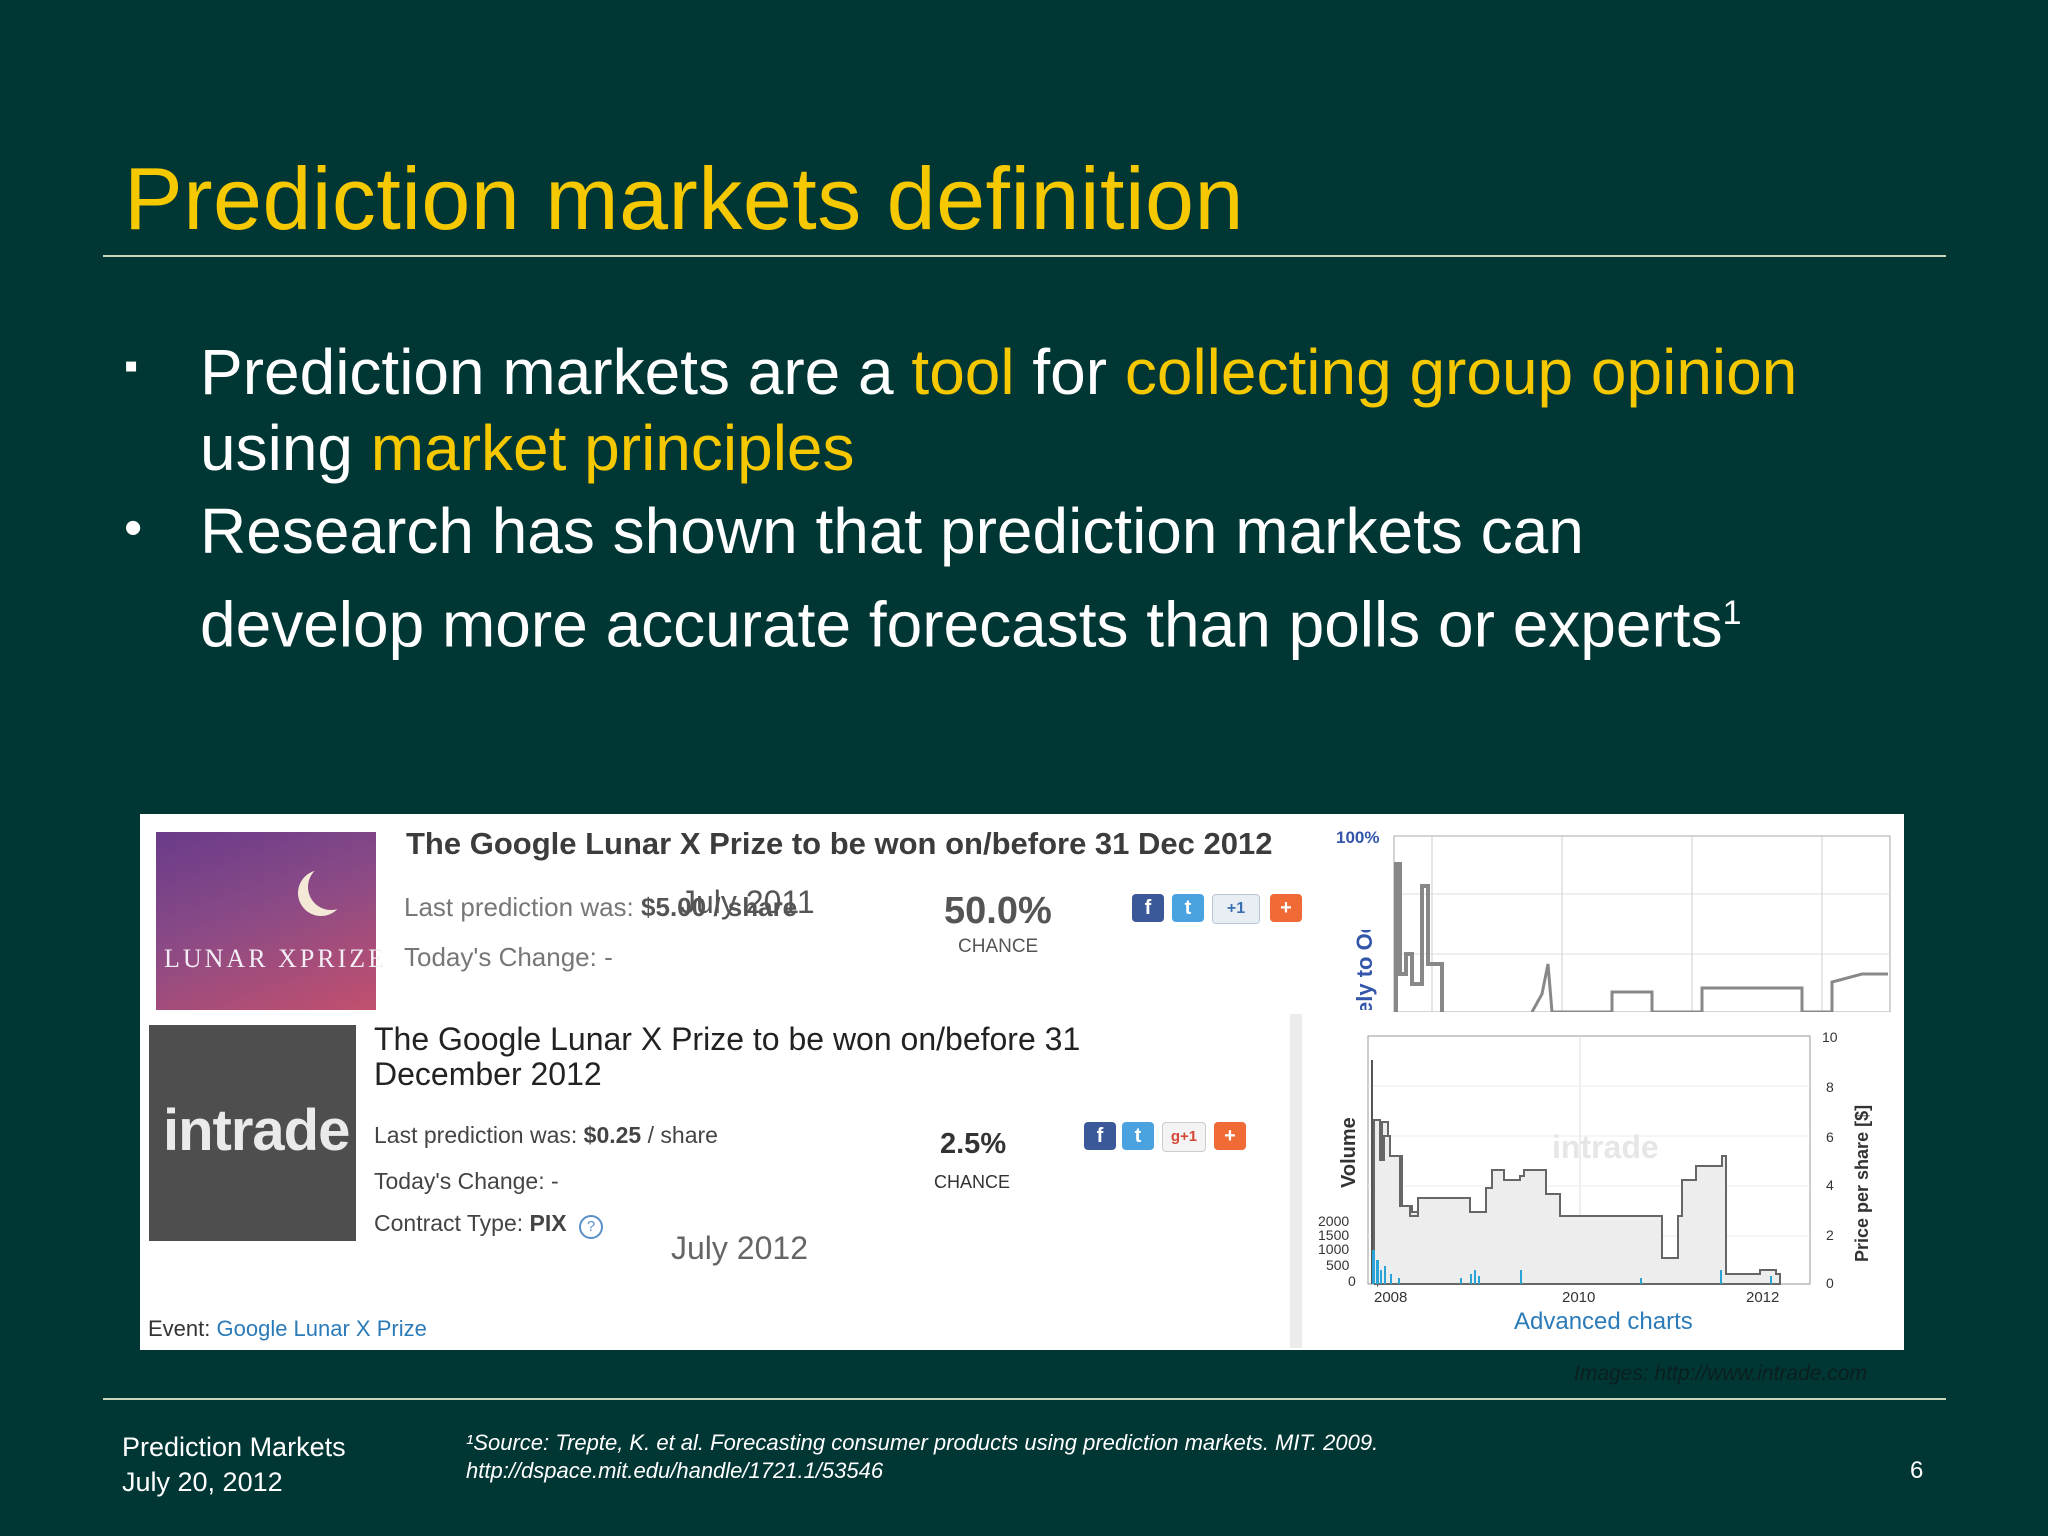 The width and height of the screenshot is (2048, 1536). Describe the element at coordinates (591, 1227) in the screenshot. I see `help-icon: ?` at that location.